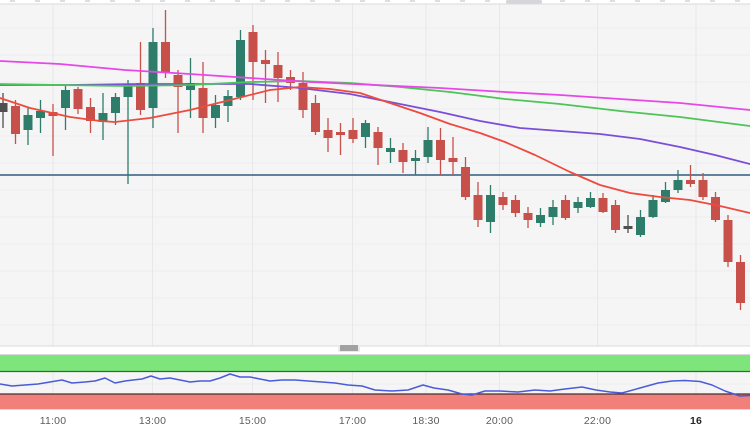  I want to click on top-edge-artifacts, so click(375, 2).